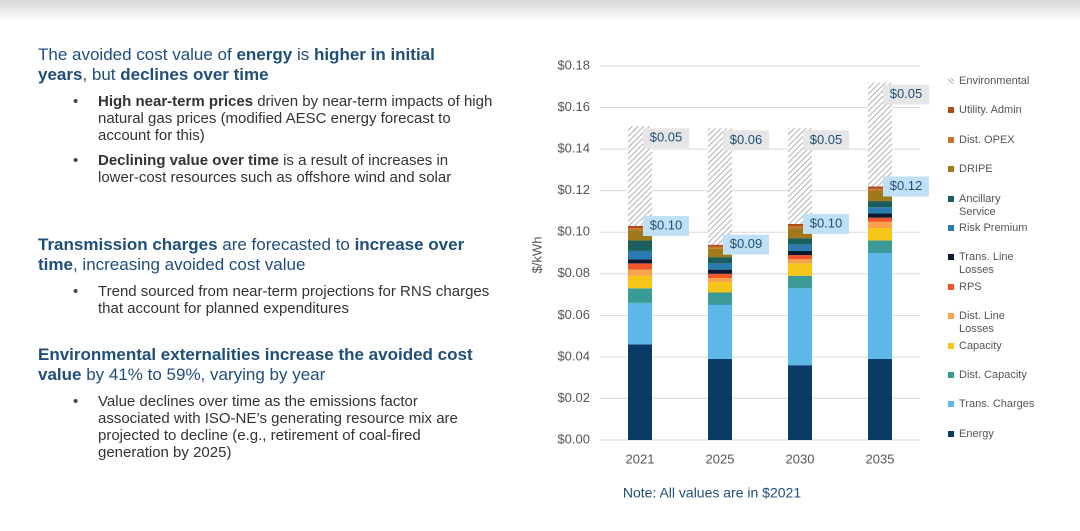  I want to click on legend-label: RPS, so click(970, 286).